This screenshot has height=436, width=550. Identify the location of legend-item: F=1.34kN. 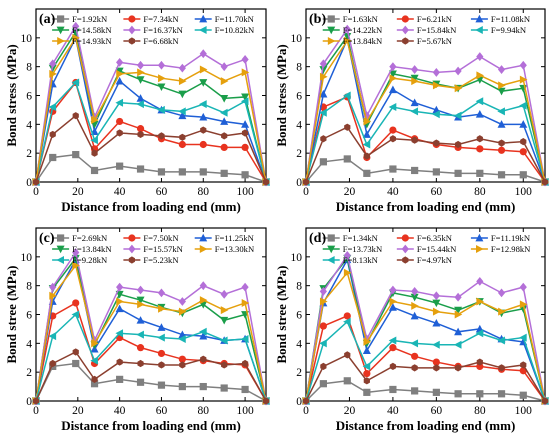
(350, 238).